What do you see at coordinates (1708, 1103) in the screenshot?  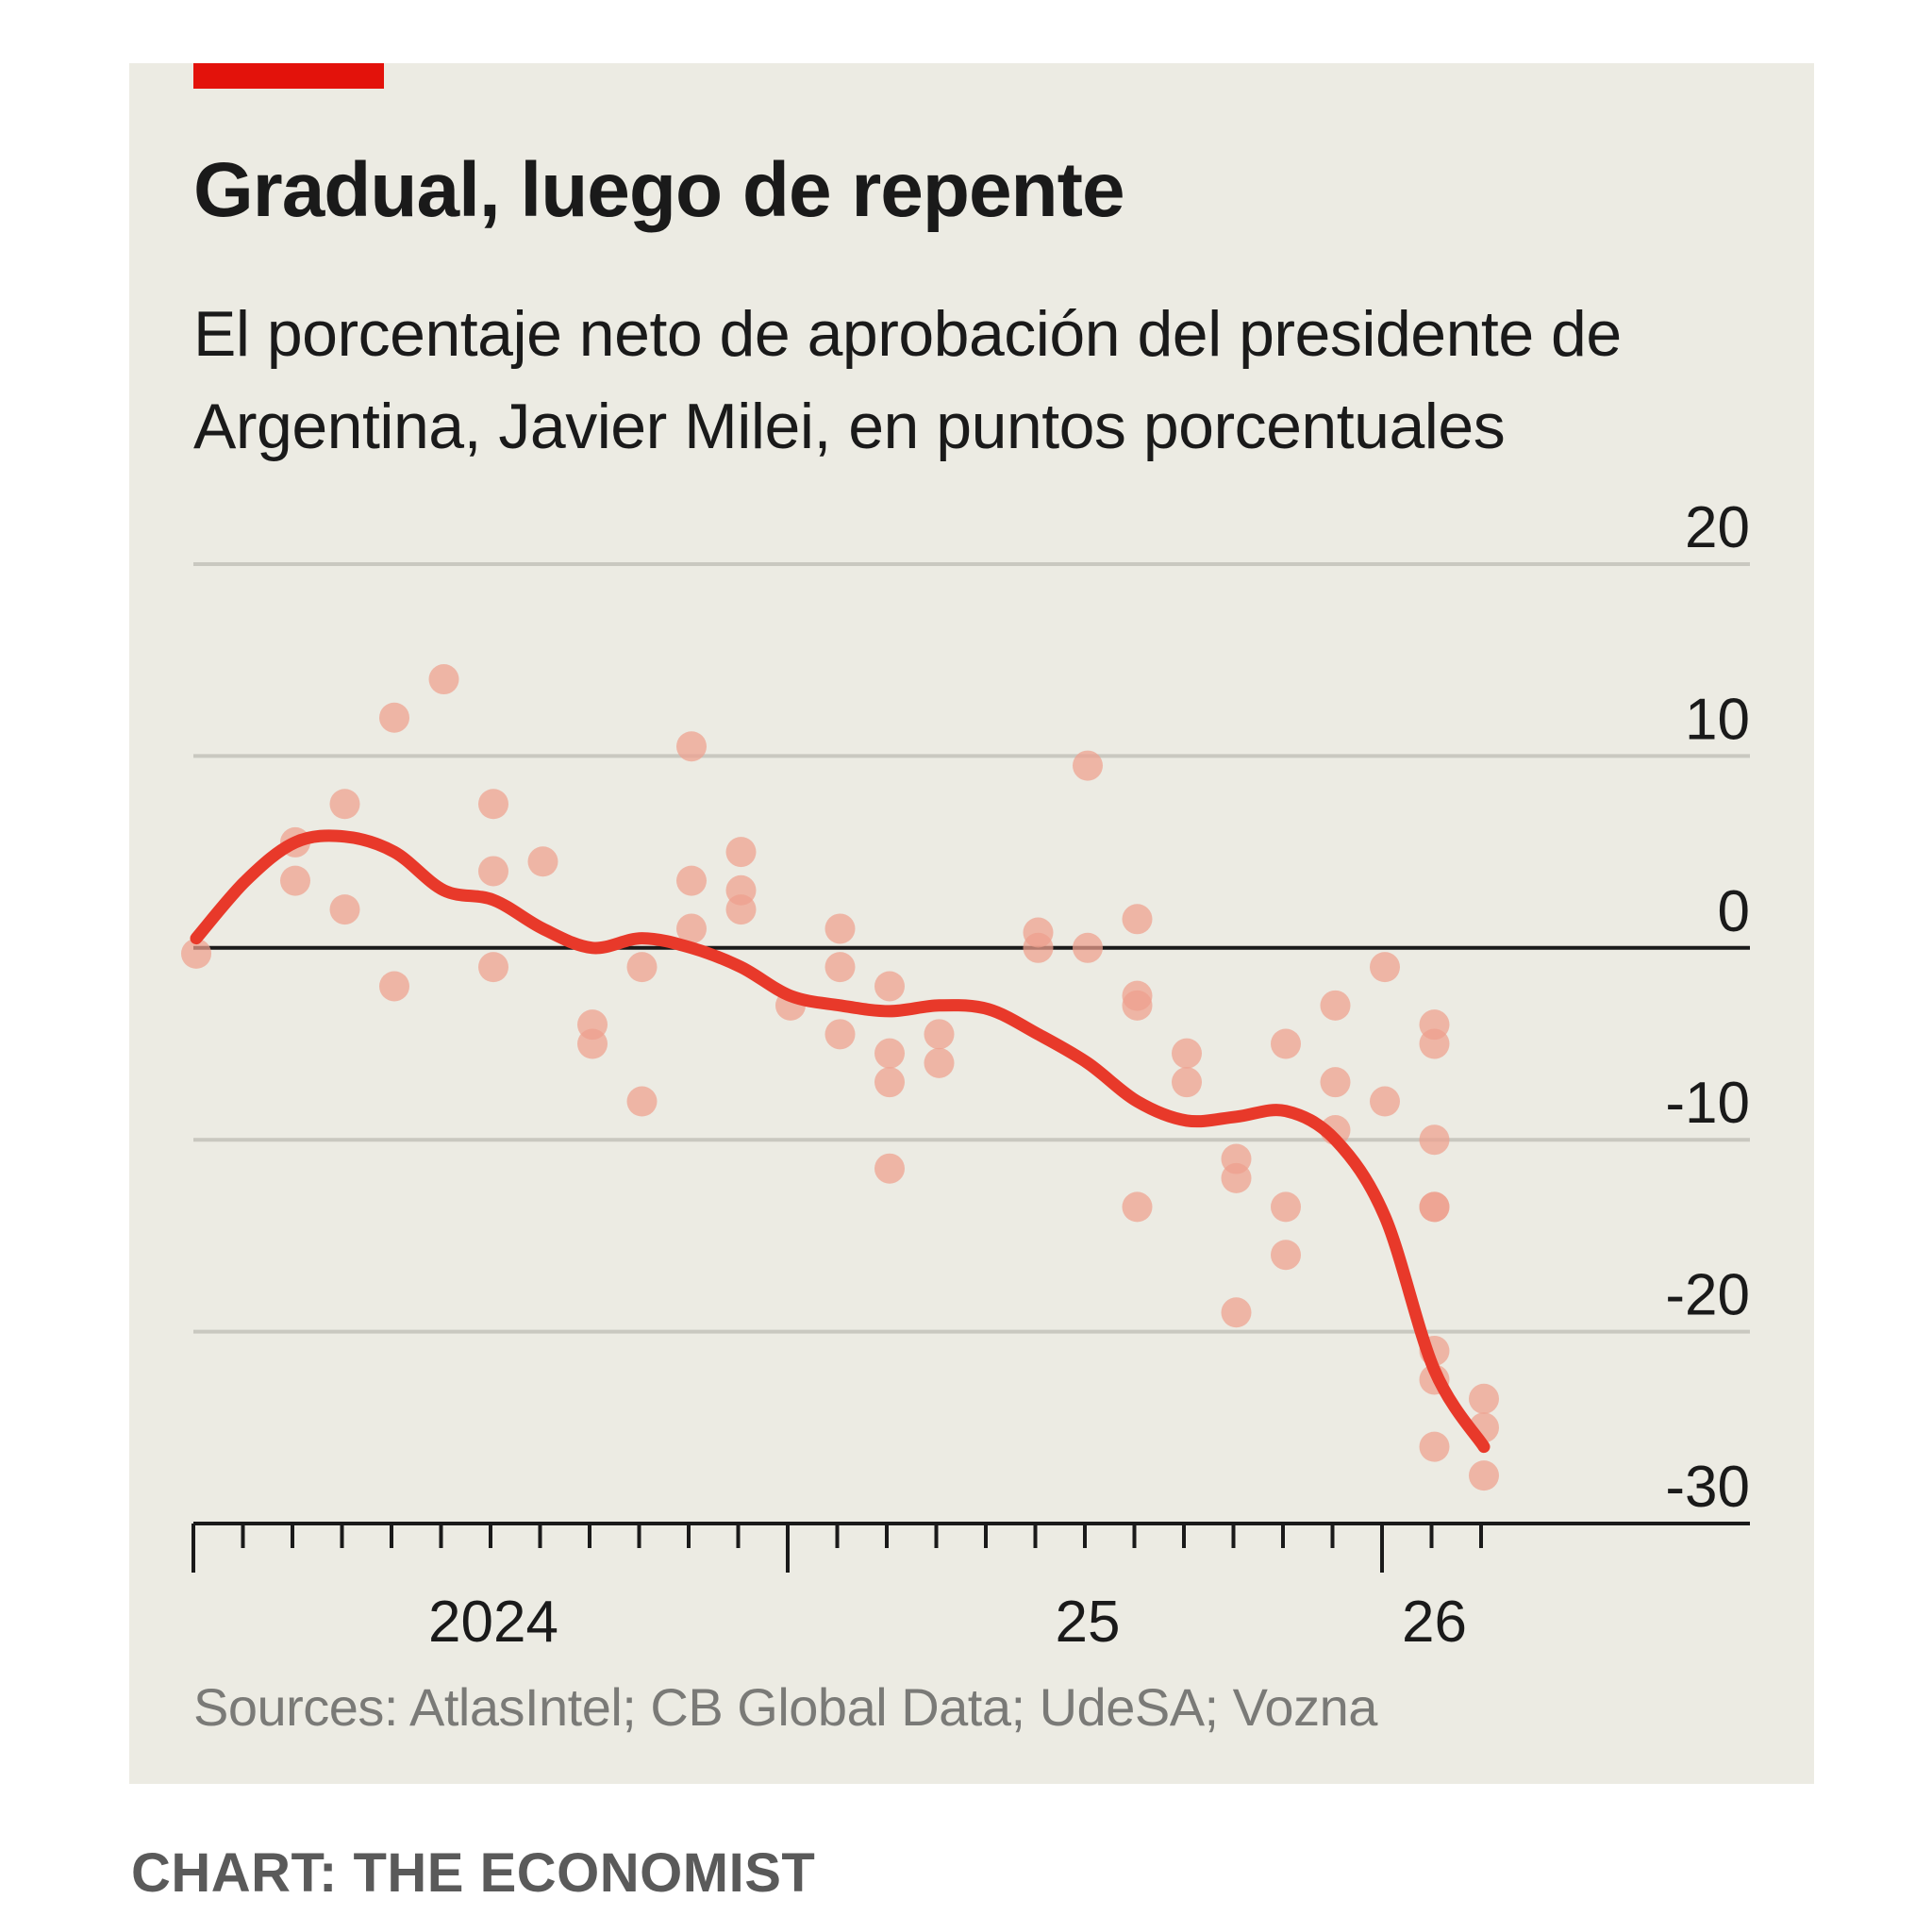 I see `y-tick-label: -10` at bounding box center [1708, 1103].